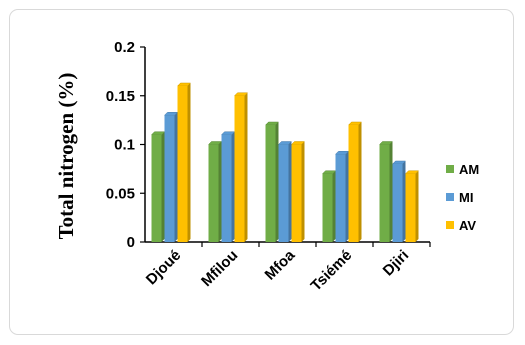 This screenshot has width=525, height=345. What do you see at coordinates (469, 169) in the screenshot?
I see `legend-label-am: AM` at bounding box center [469, 169].